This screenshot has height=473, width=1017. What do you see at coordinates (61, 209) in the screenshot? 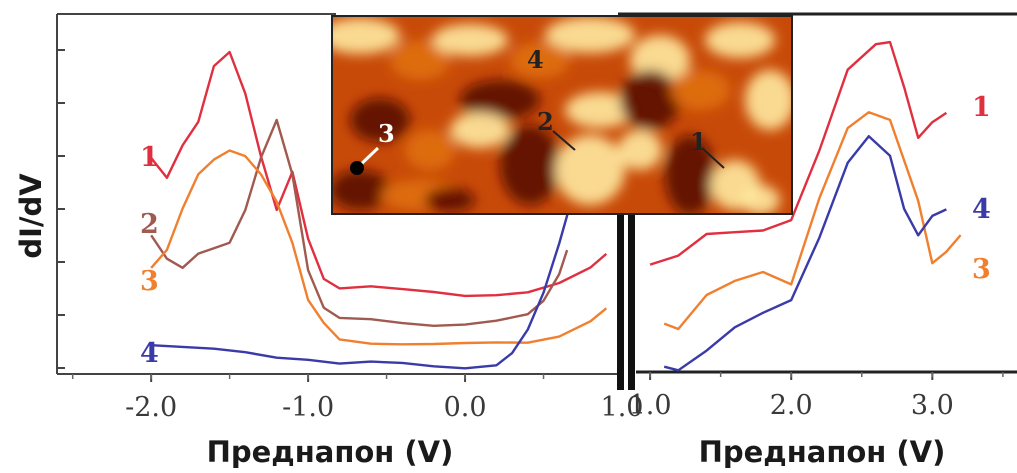
I see `left-y-ticks` at bounding box center [61, 209].